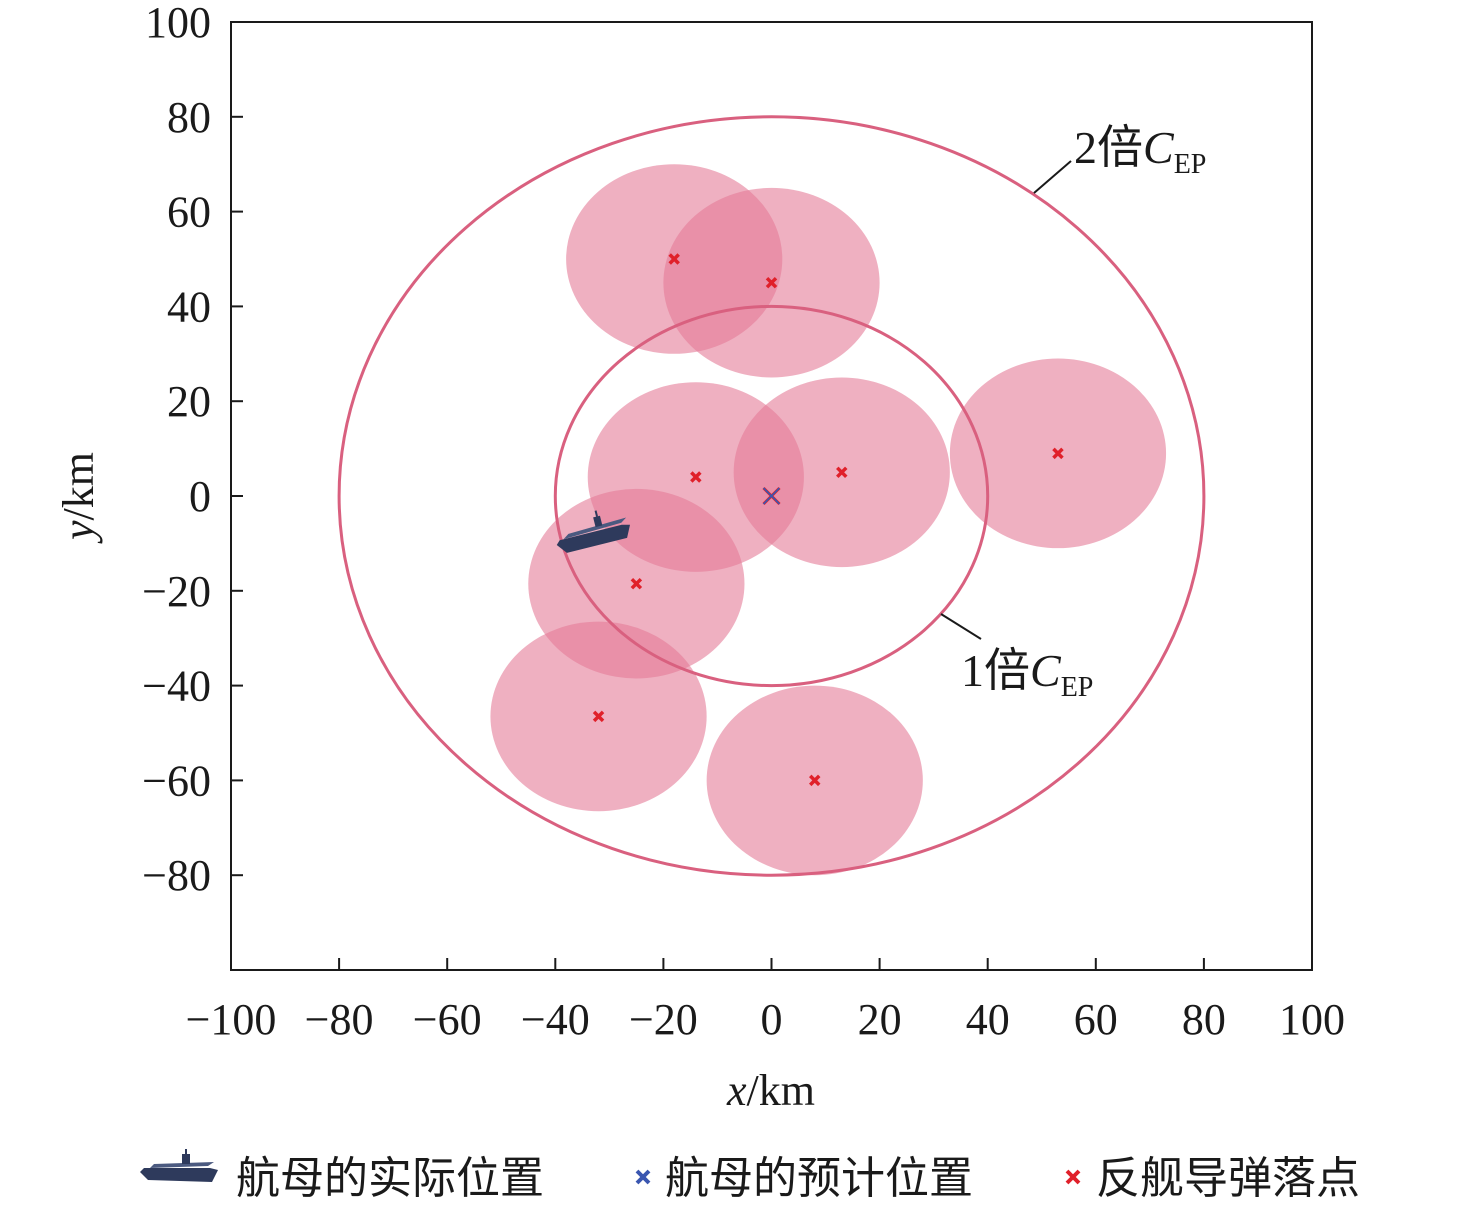 This screenshot has width=1476, height=1208. What do you see at coordinates (200, 496) in the screenshot?
I see `y-tick-label: 0` at bounding box center [200, 496].